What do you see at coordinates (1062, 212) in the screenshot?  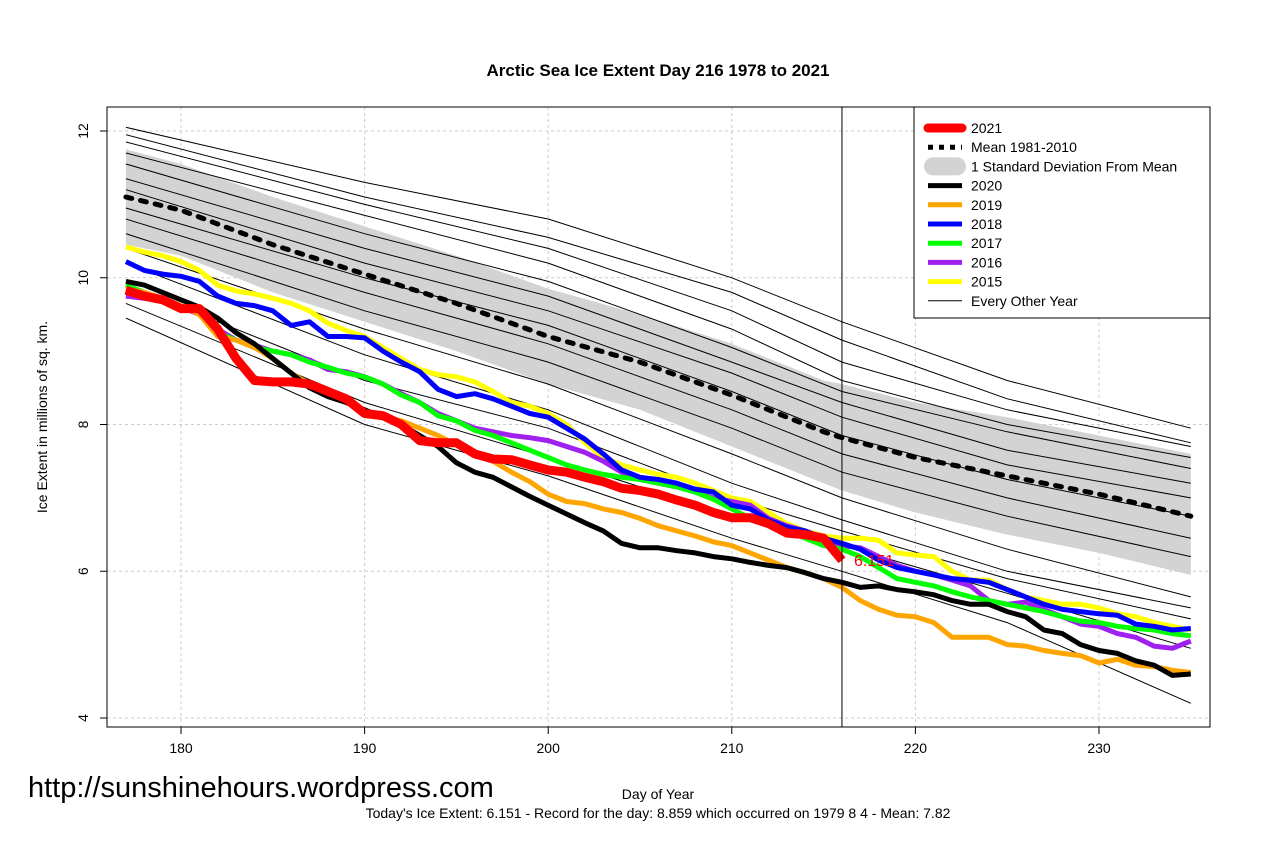 I see `legend-box` at bounding box center [1062, 212].